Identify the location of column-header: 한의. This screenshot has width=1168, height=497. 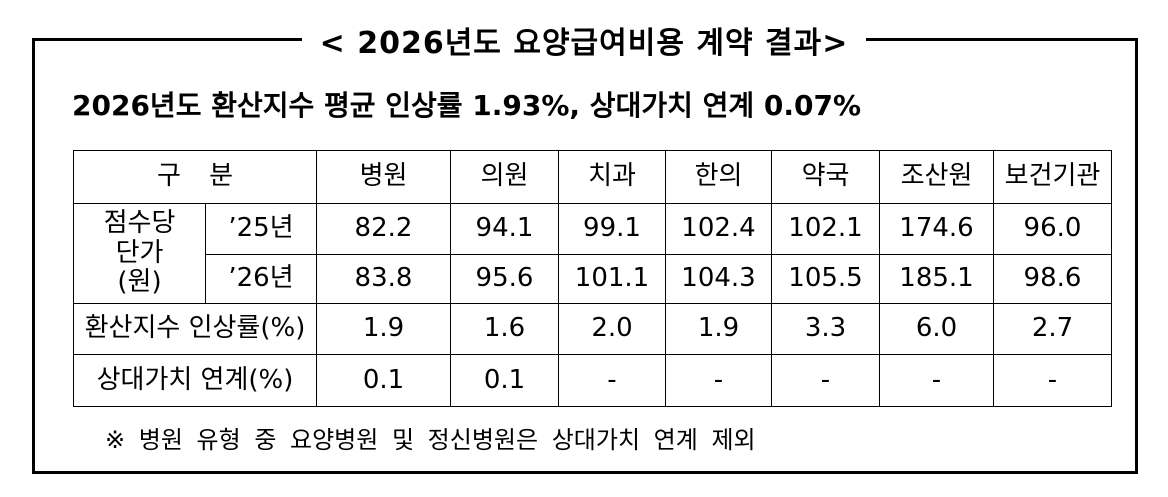
(718, 177).